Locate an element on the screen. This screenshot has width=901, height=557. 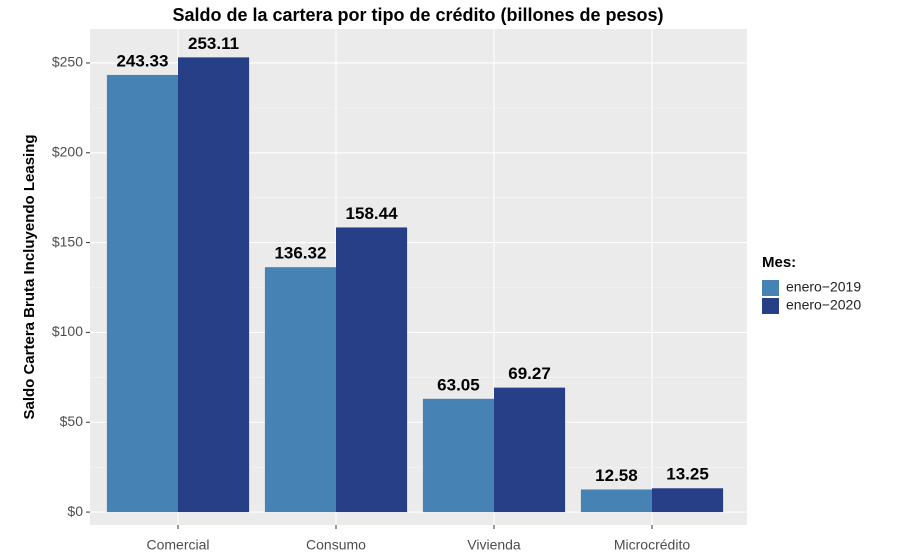
y-tick-label: $150 is located at coordinates (67, 241).